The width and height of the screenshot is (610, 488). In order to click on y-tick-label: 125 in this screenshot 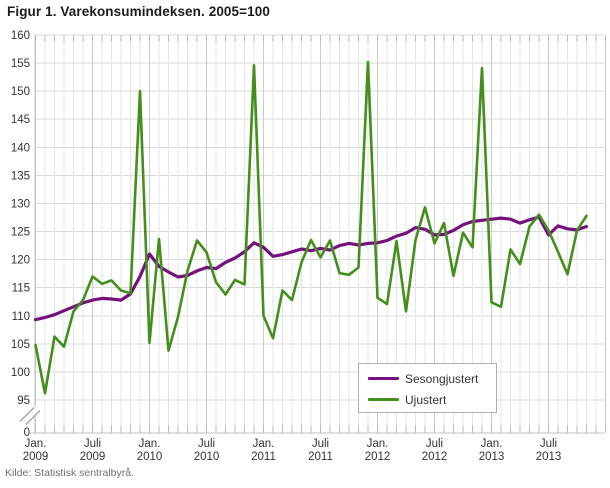, I will do `click(20, 233)`.